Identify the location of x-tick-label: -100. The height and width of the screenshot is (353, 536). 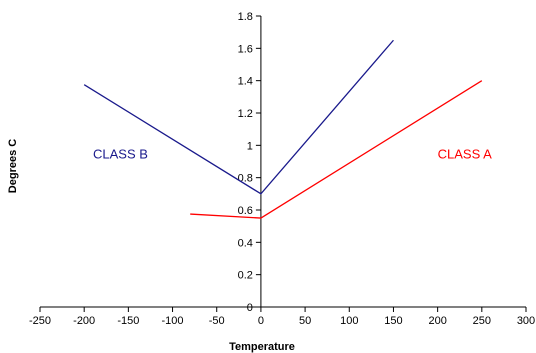
(173, 321).